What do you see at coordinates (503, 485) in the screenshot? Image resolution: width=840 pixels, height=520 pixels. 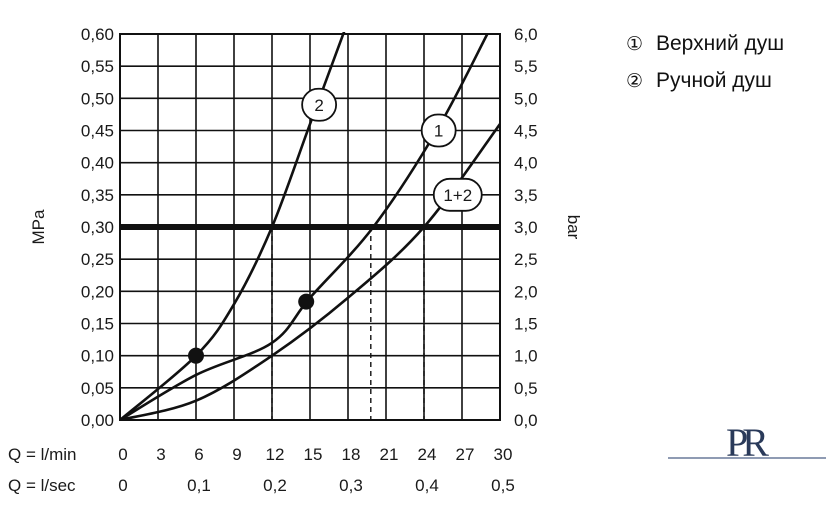 I see `x-tick-label-lsec: 0,5` at bounding box center [503, 485].